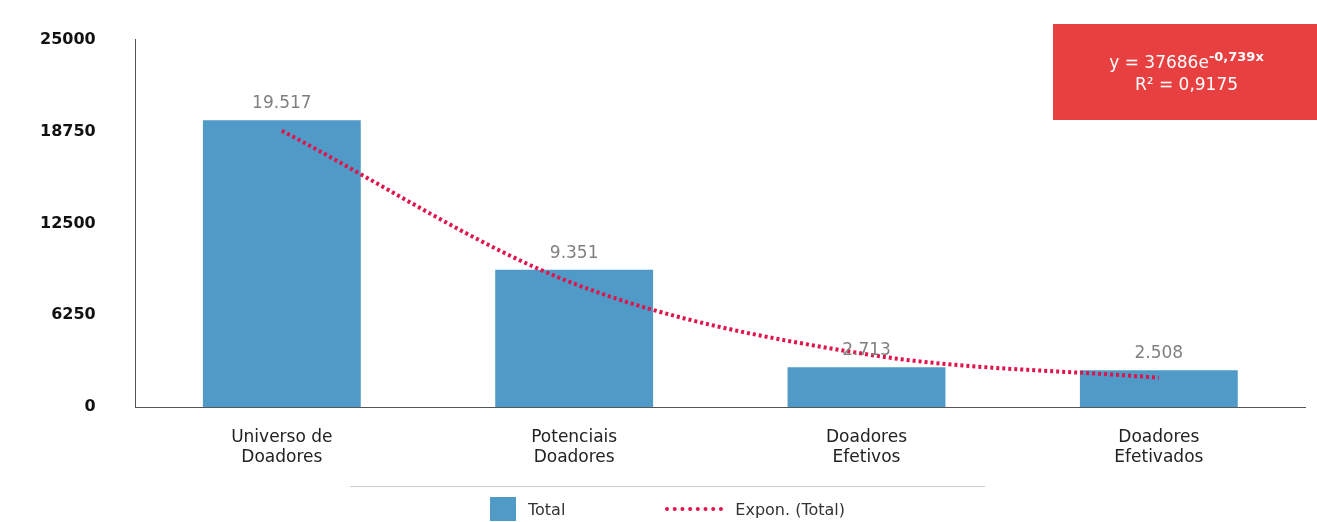 Image resolution: width=1317 pixels, height=522 pixels. What do you see at coordinates (67, 38) in the screenshot?
I see `y-tick-label: 25000` at bounding box center [67, 38].